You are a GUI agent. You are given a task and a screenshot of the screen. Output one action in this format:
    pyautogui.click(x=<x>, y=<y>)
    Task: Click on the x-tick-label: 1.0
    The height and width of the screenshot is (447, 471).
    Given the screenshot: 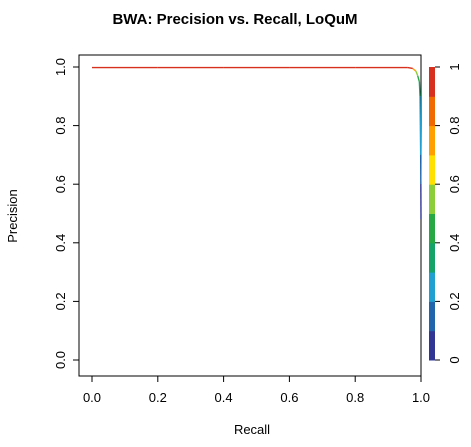 What is the action you would take?
    pyautogui.click(x=421, y=397)
    